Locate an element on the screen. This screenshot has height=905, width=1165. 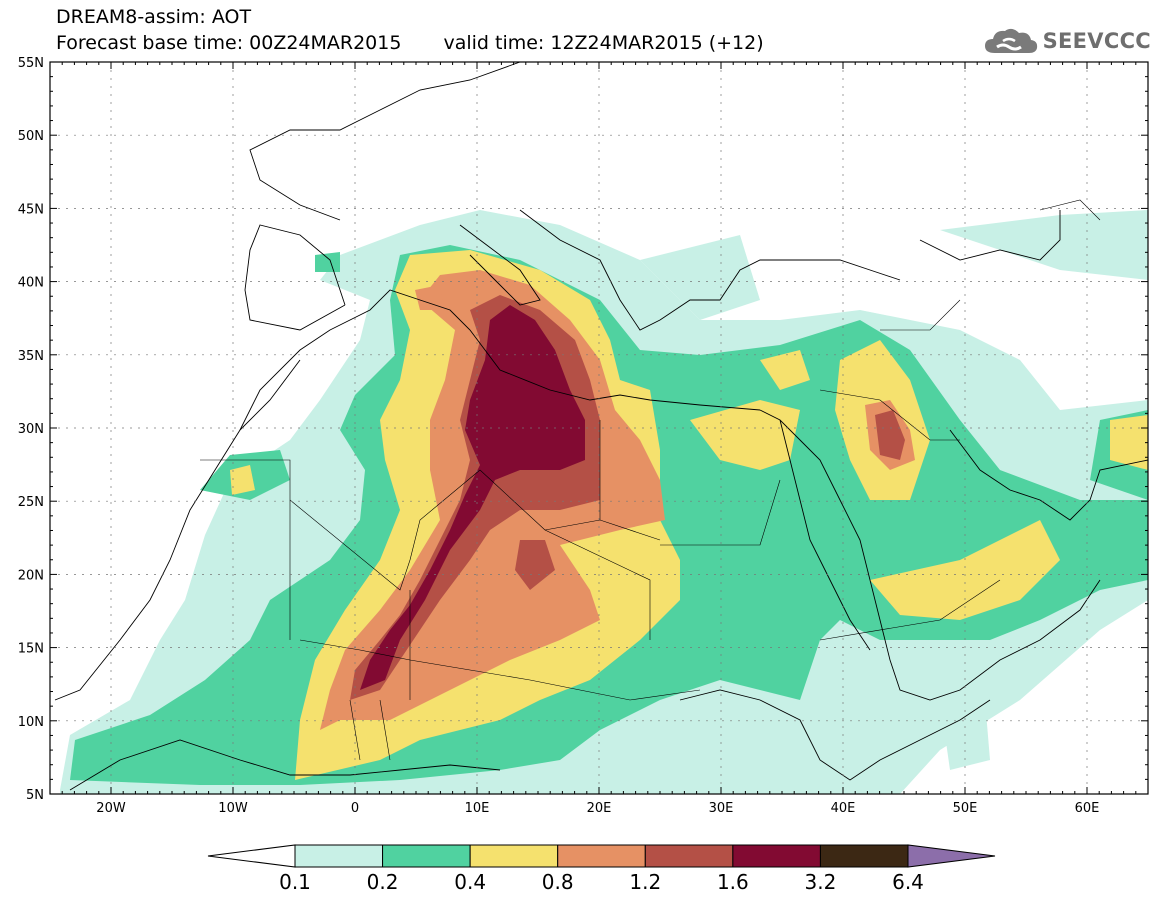
colorbar-over-arrow is located at coordinates (951, 856).